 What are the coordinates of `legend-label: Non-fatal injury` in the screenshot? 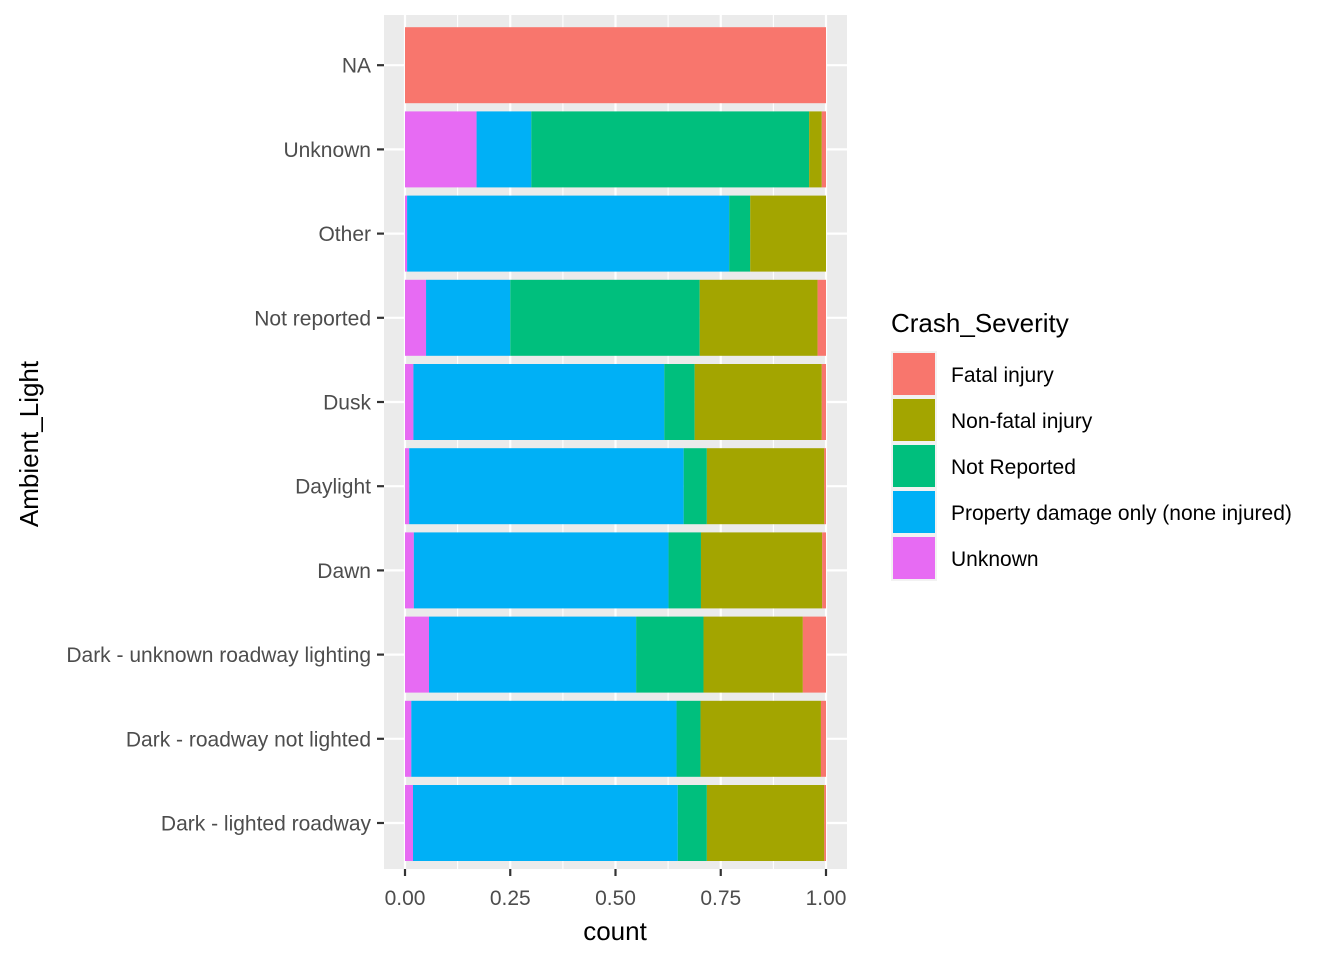 It's located at (1022, 421).